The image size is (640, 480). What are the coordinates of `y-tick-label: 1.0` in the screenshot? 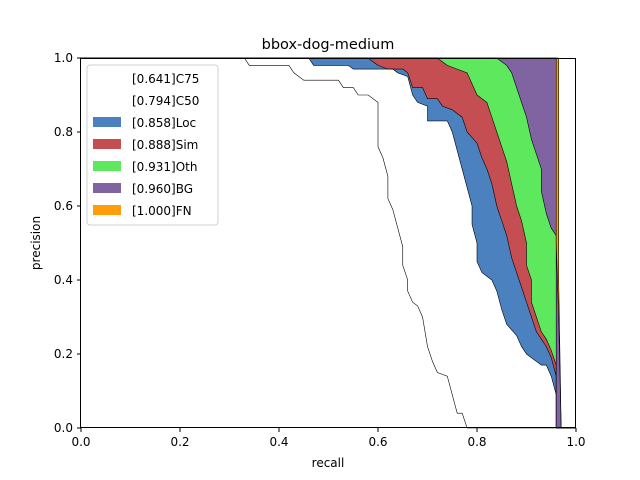 It's located at (63, 58).